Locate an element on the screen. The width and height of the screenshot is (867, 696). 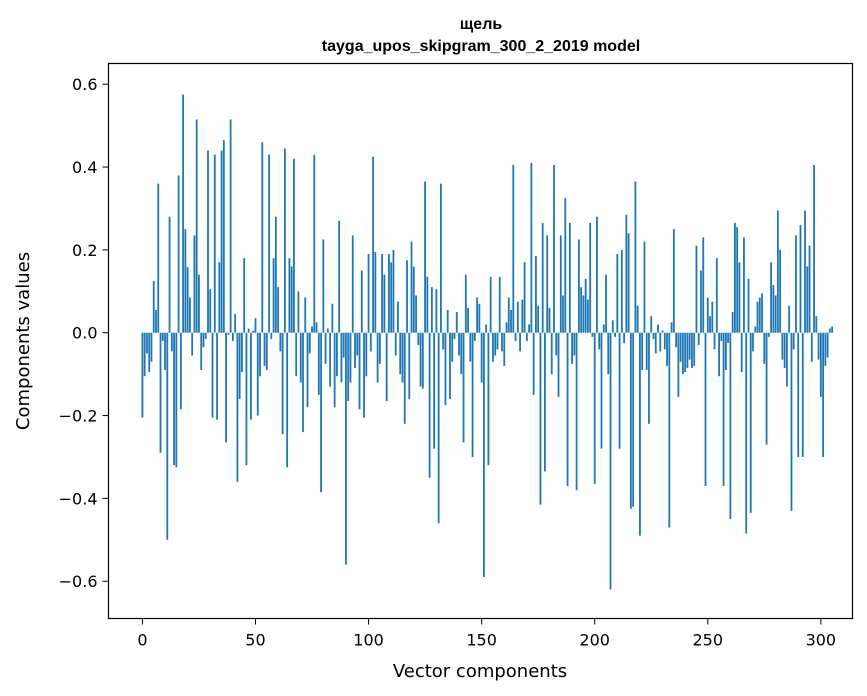
x-tick-label: 250 is located at coordinates (707, 640).